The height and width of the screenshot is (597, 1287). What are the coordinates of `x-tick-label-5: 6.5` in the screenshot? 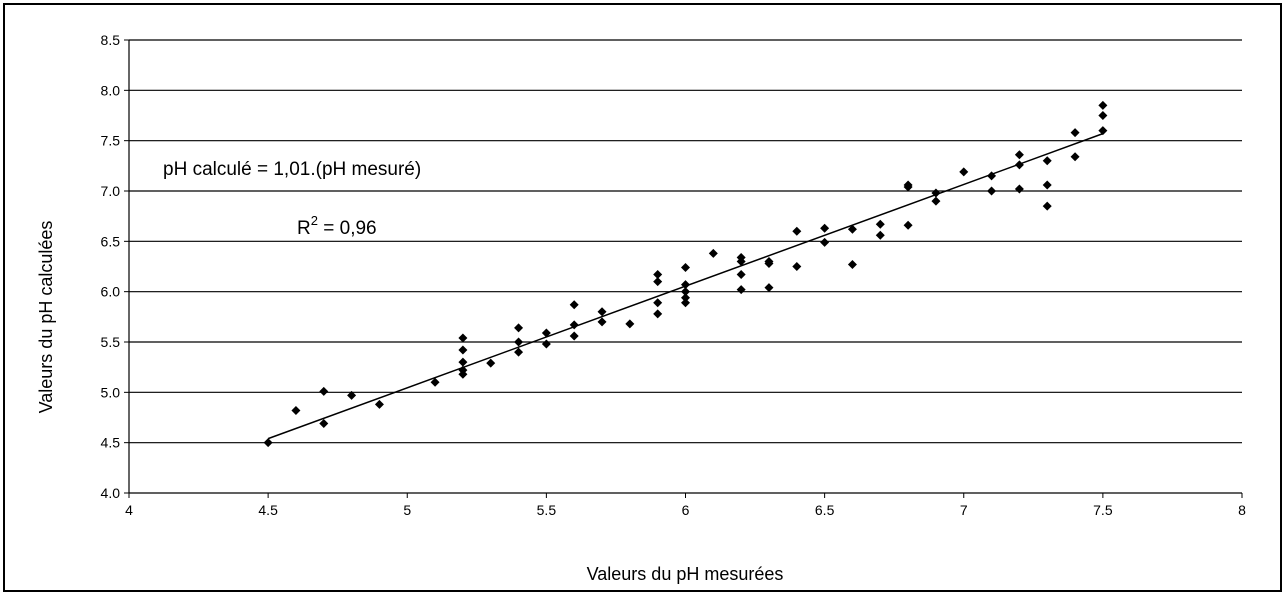 It's located at (825, 510).